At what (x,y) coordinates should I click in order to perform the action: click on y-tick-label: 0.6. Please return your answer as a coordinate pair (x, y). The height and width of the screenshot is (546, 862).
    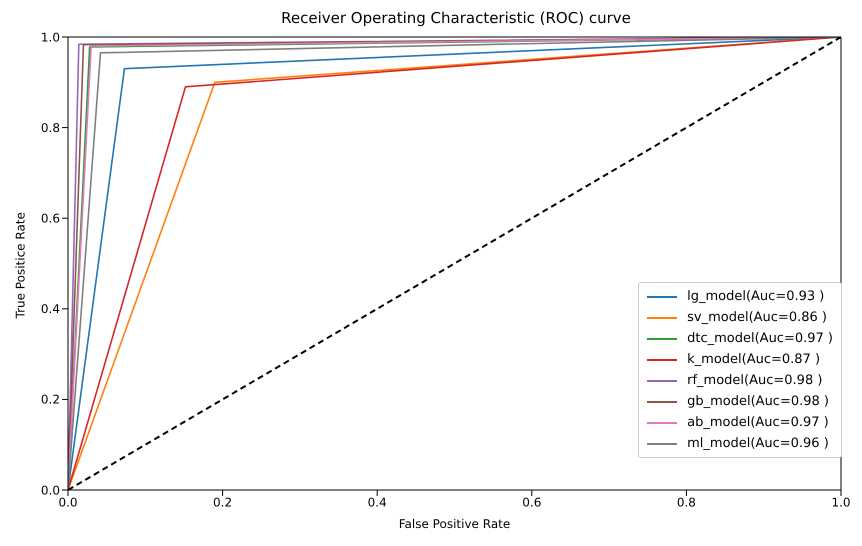
    Looking at the image, I should click on (50, 218).